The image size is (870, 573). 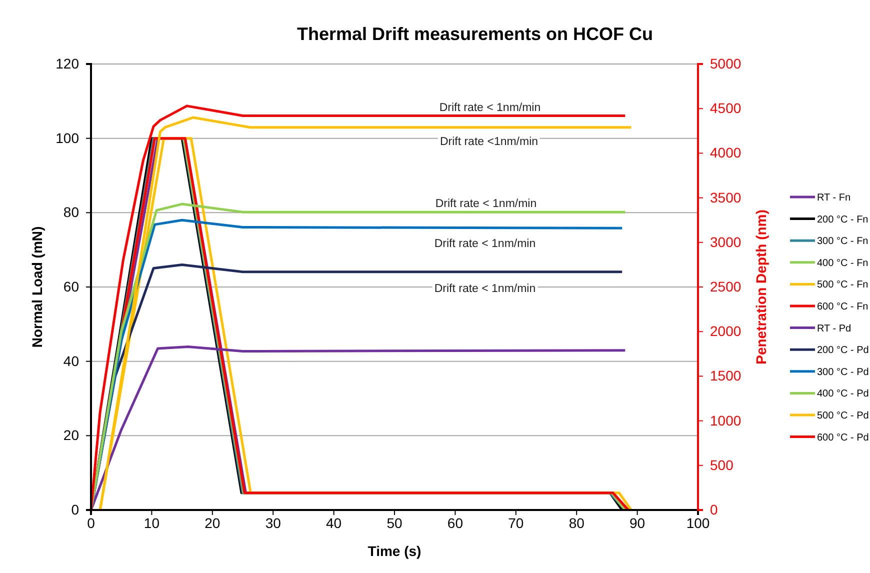 I want to click on y2-tick-label: 4500, so click(x=726, y=108).